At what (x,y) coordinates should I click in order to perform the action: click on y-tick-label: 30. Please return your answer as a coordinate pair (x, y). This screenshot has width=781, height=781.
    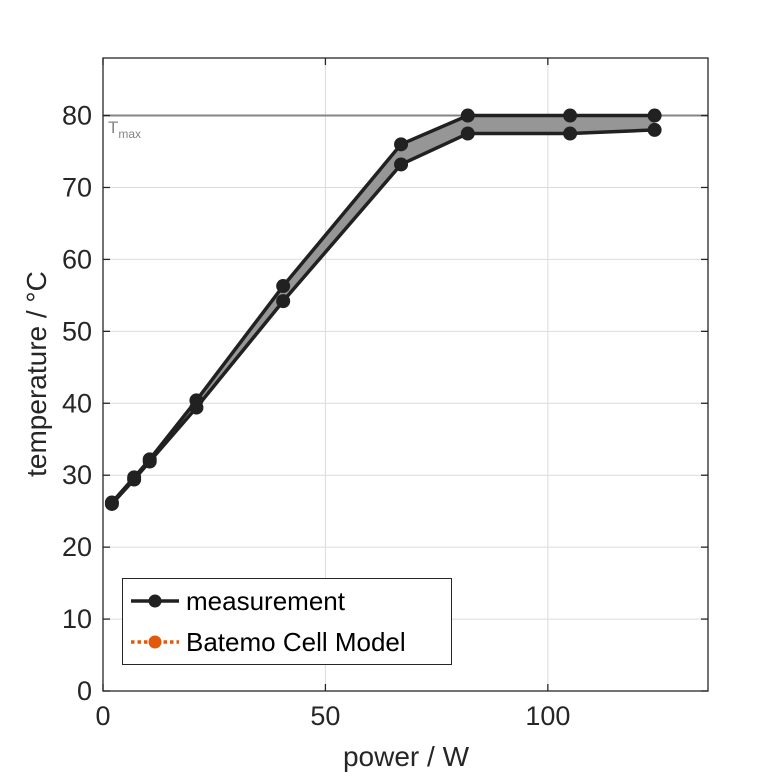
    Looking at the image, I should click on (77, 475).